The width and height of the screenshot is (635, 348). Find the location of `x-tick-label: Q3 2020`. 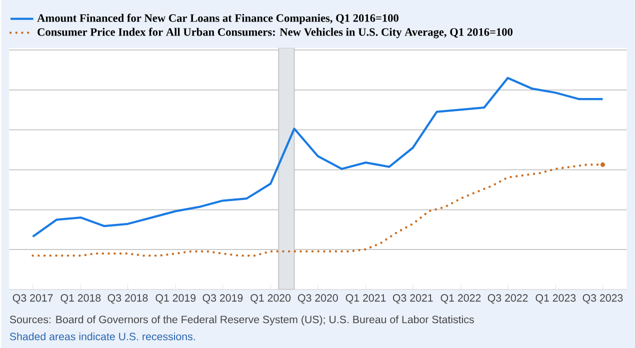

x-tick-label: Q3 2020 is located at coordinates (318, 299).